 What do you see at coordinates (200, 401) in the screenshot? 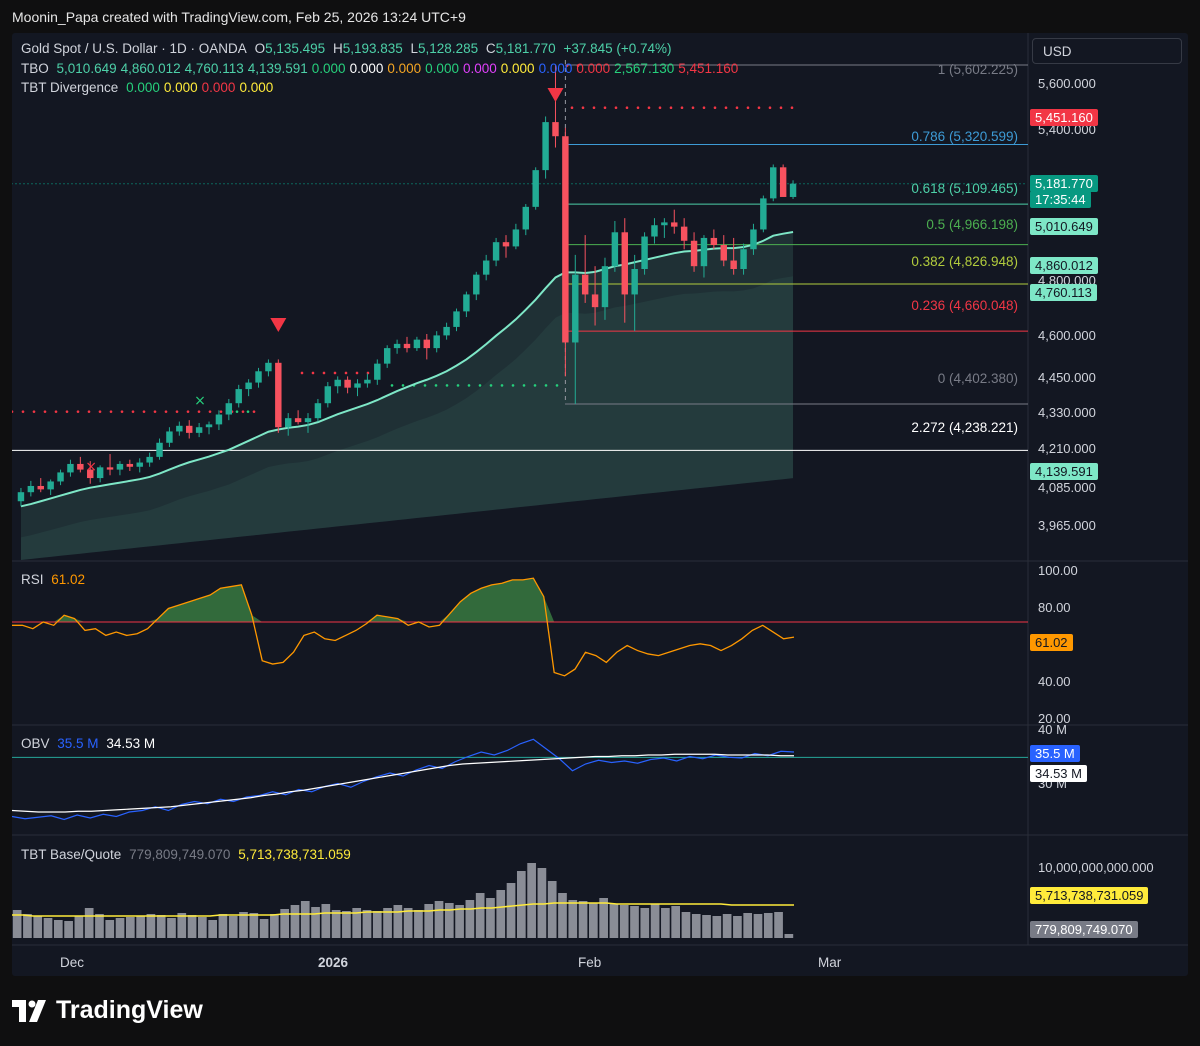
I see `cross-marker: ×` at bounding box center [200, 401].